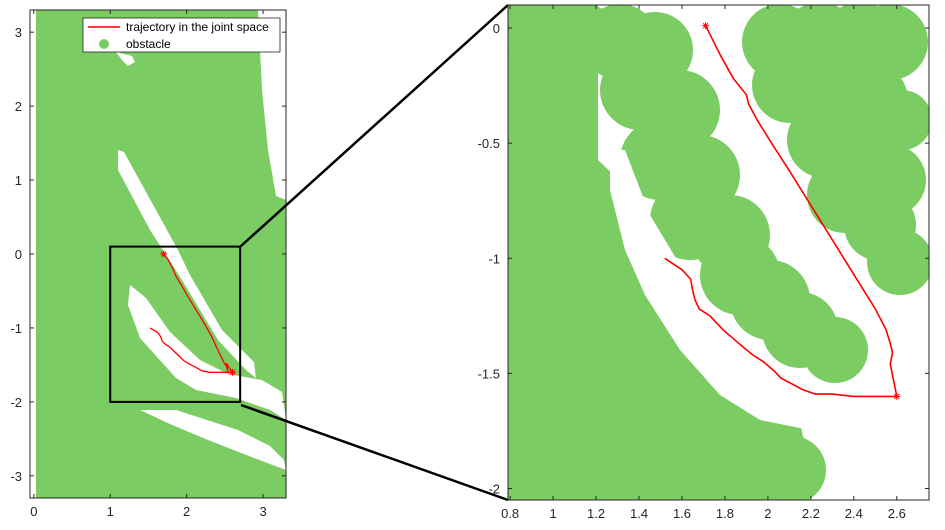  I want to click on legend: trajectory in the joint space obstacle, so click(181, 35).